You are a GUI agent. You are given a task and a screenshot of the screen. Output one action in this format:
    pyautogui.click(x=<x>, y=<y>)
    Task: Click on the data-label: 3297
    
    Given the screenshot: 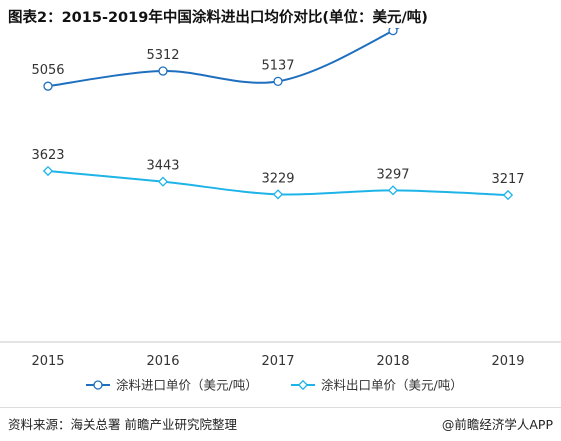 What is the action you would take?
    pyautogui.click(x=392, y=174)
    